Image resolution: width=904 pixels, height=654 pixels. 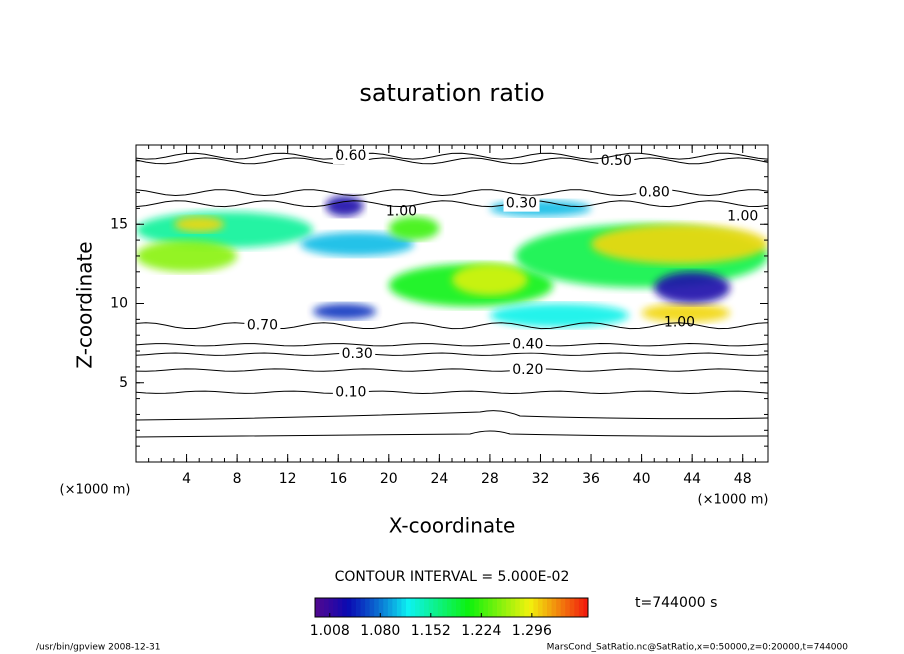 What do you see at coordinates (532, 631) in the screenshot?
I see `colorbar-tick-label: 1.296` at bounding box center [532, 631].